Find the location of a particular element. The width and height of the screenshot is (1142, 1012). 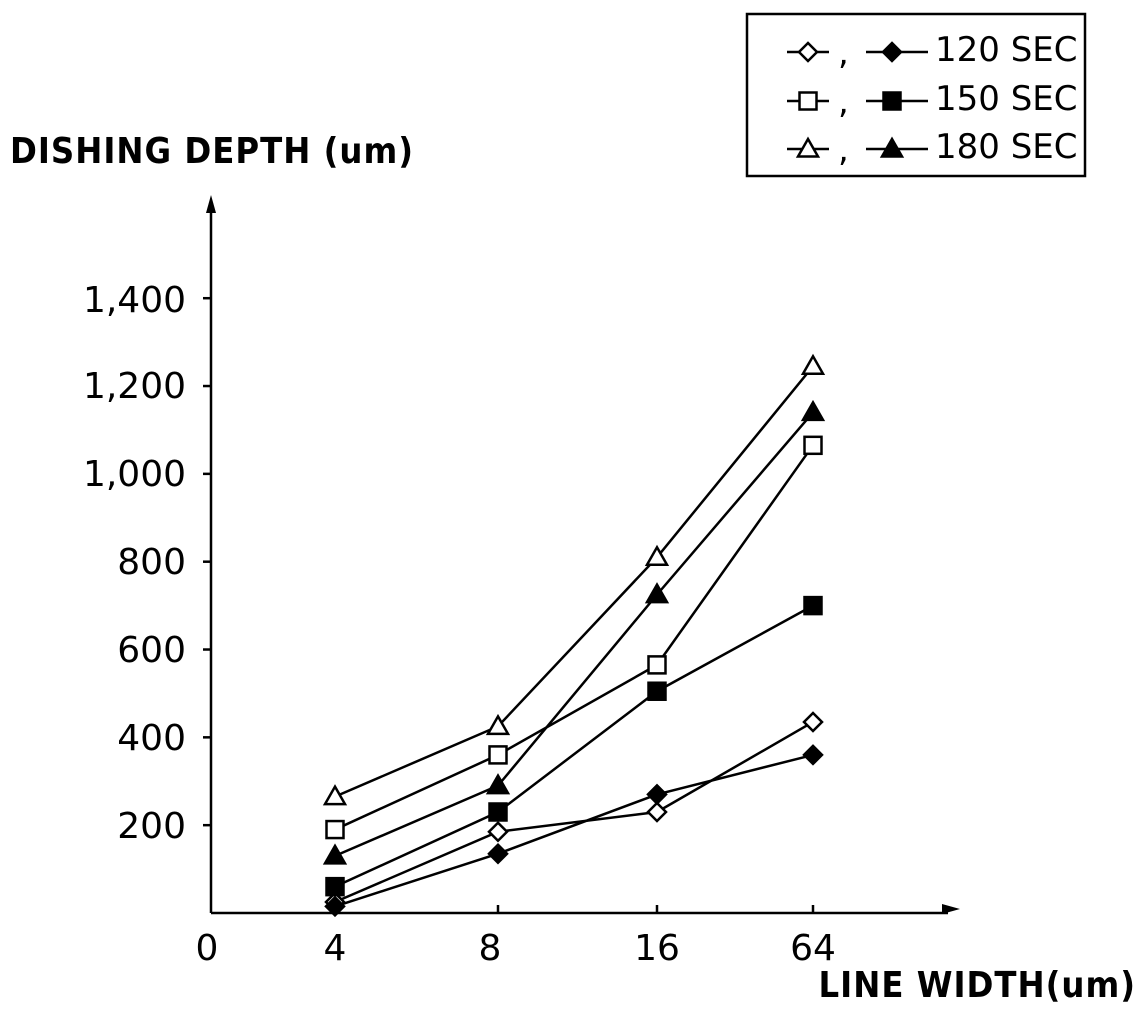

x-axis-arrow is located at coordinates (951, 909).